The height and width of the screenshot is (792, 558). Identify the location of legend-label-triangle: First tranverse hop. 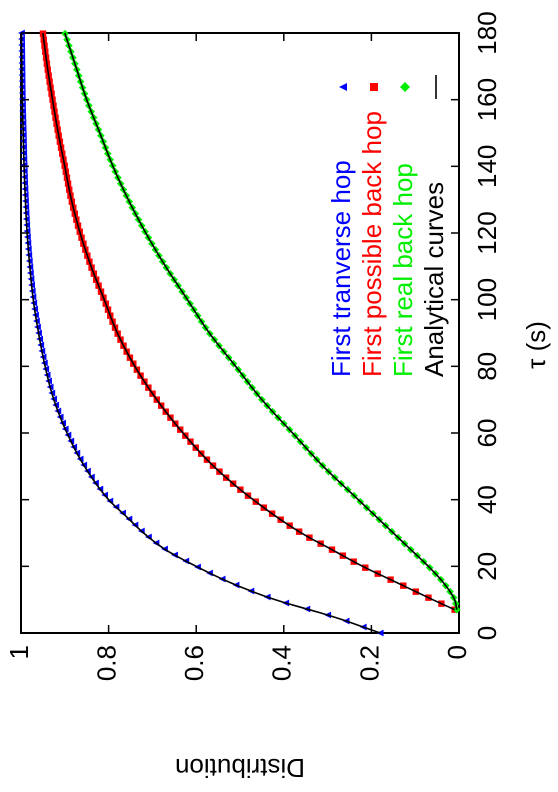
(341, 268).